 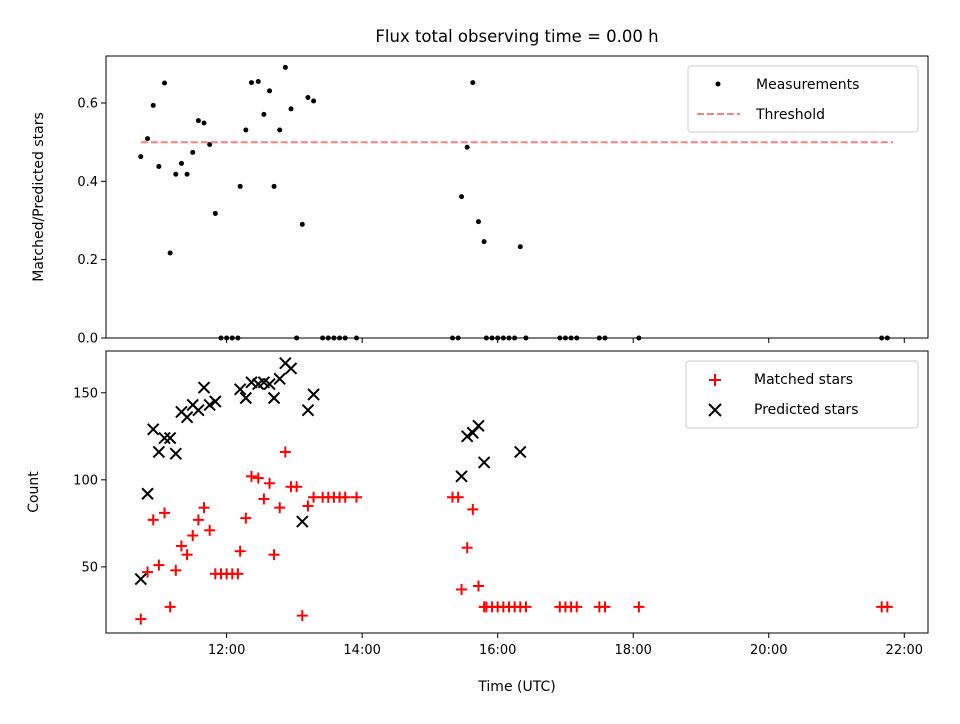 I want to click on legend-label-matched-stars: Matched stars, so click(x=803, y=380).